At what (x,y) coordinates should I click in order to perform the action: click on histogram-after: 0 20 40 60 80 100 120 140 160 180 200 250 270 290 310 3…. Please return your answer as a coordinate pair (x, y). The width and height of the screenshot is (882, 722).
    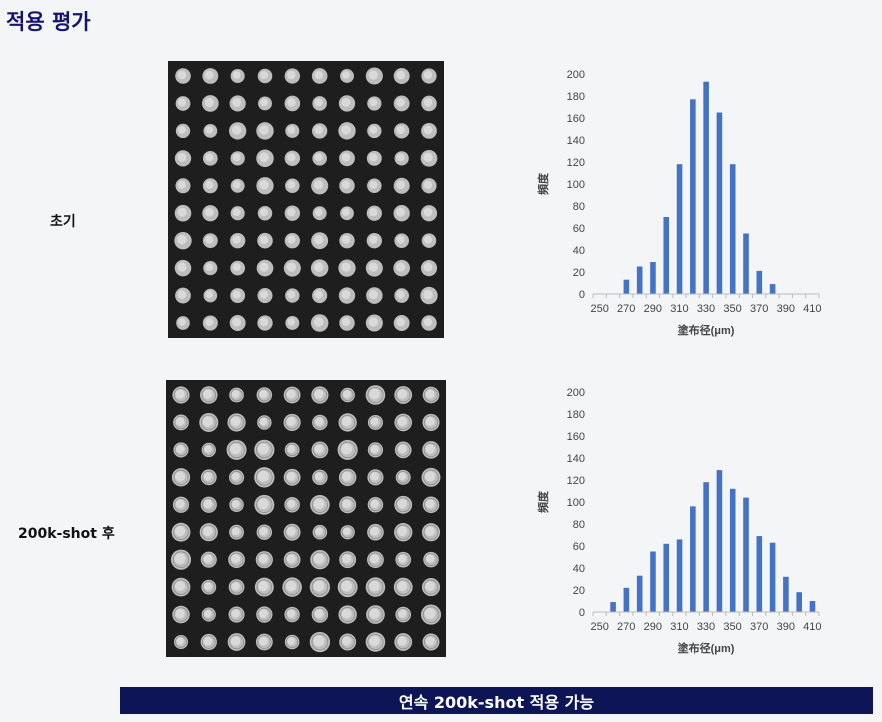
    Looking at the image, I should click on (679, 521).